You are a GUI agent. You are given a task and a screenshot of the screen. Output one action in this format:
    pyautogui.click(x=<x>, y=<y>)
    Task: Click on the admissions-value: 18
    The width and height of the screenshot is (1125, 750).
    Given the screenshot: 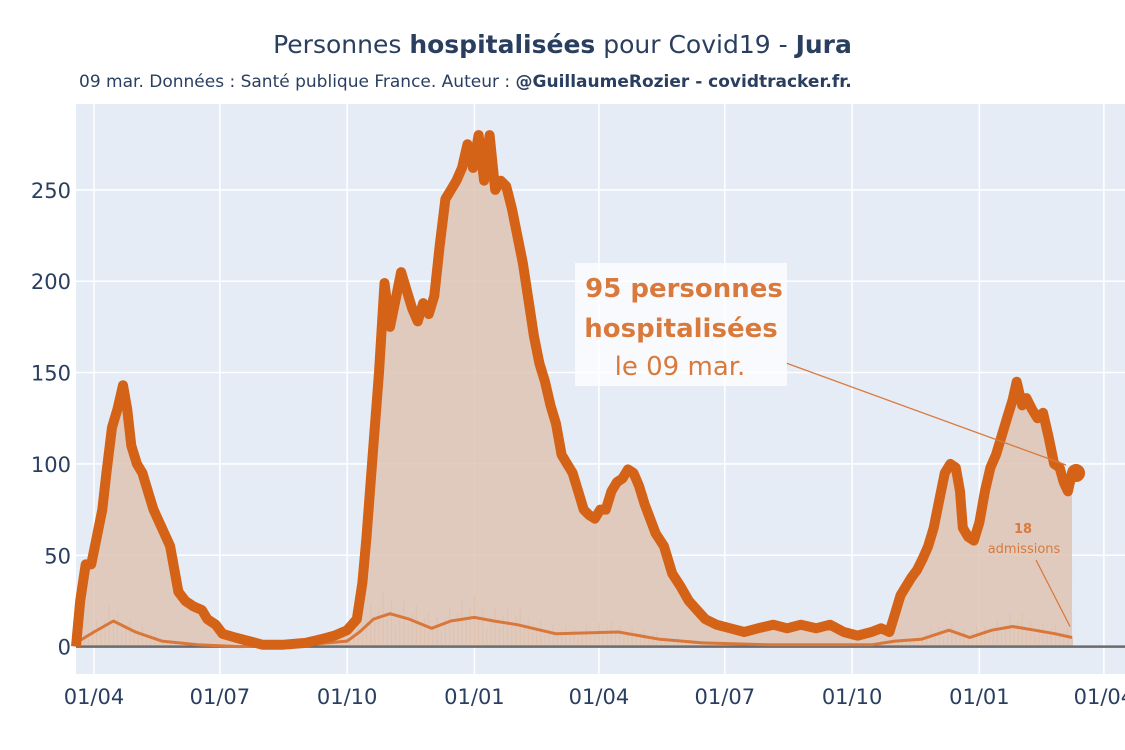 What is the action you would take?
    pyautogui.click(x=1023, y=529)
    